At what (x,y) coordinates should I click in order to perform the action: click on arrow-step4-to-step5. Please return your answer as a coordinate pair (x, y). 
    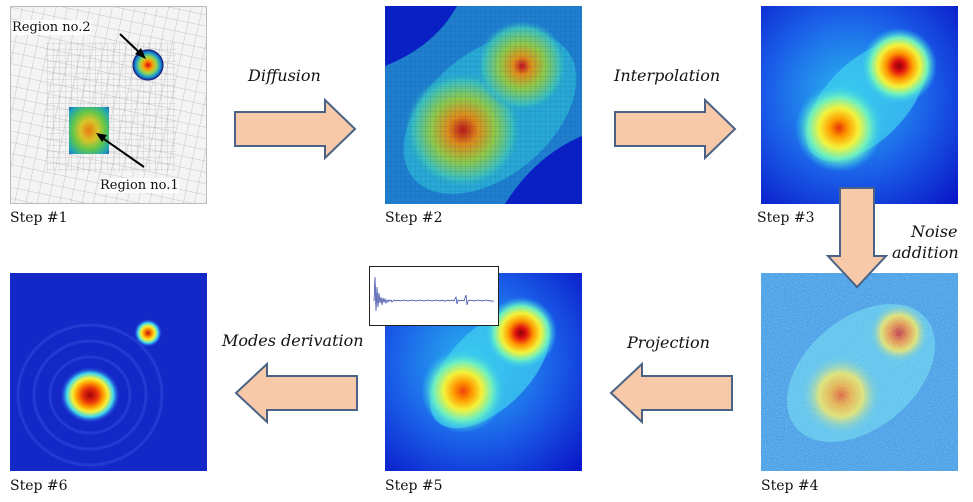
    Looking at the image, I should click on (671, 393).